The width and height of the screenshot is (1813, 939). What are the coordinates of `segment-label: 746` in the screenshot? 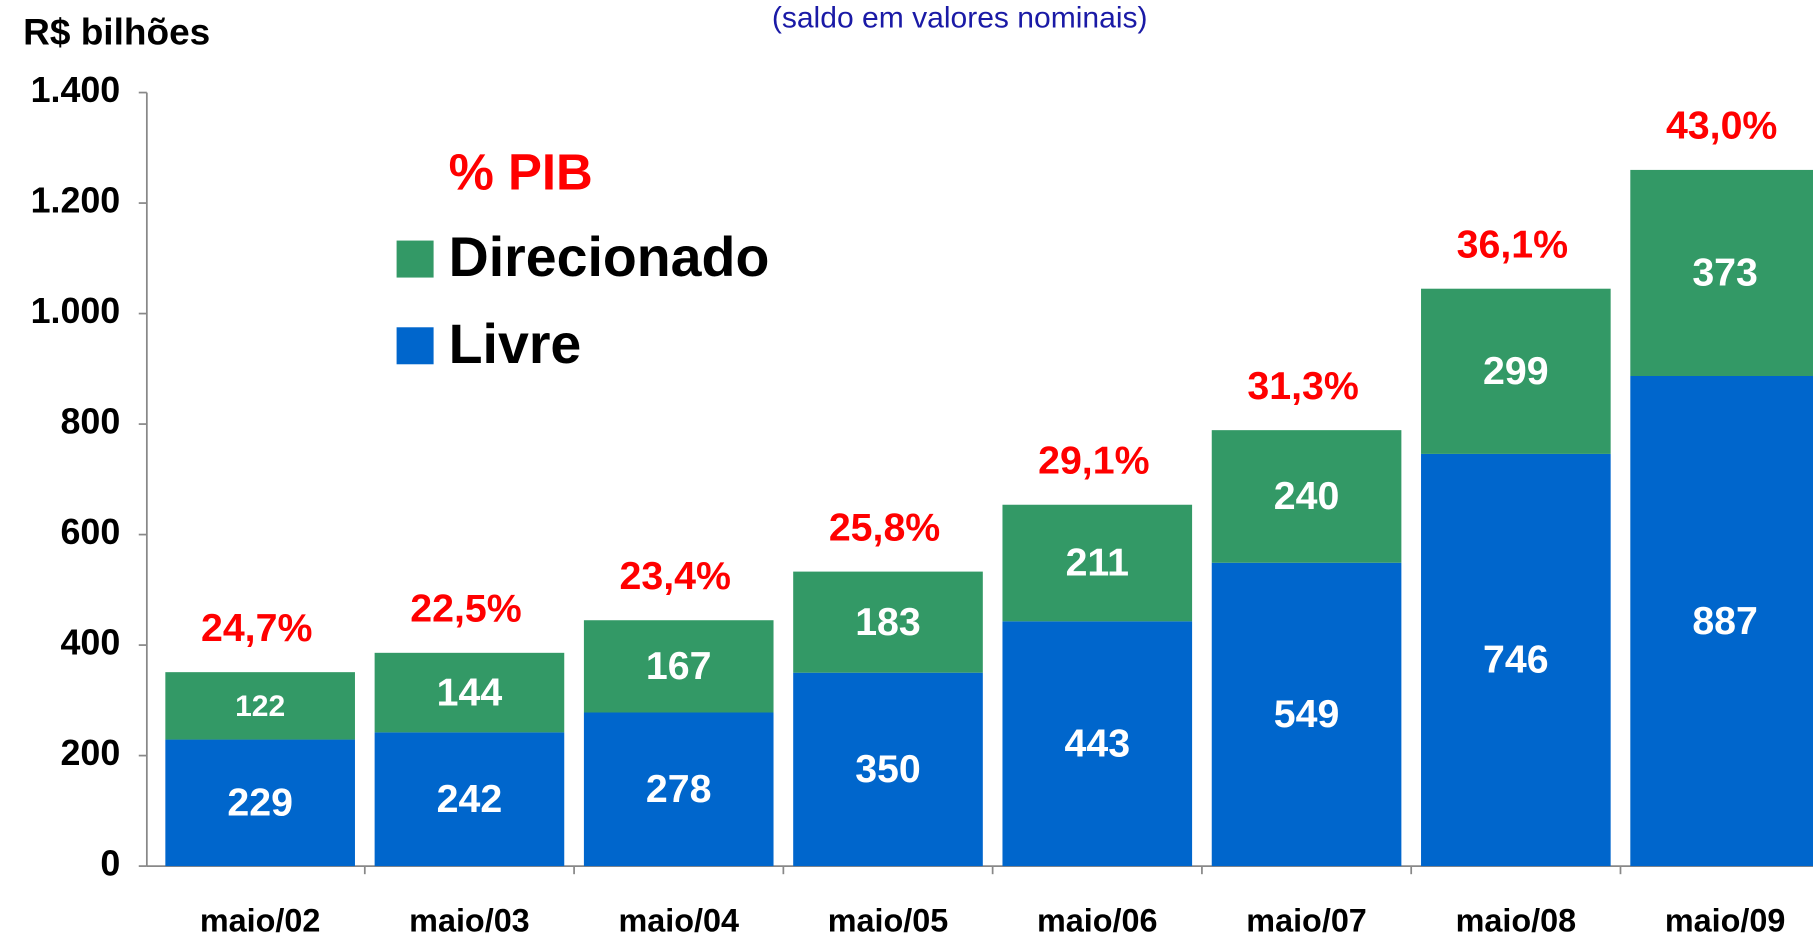 It's located at (1516, 660).